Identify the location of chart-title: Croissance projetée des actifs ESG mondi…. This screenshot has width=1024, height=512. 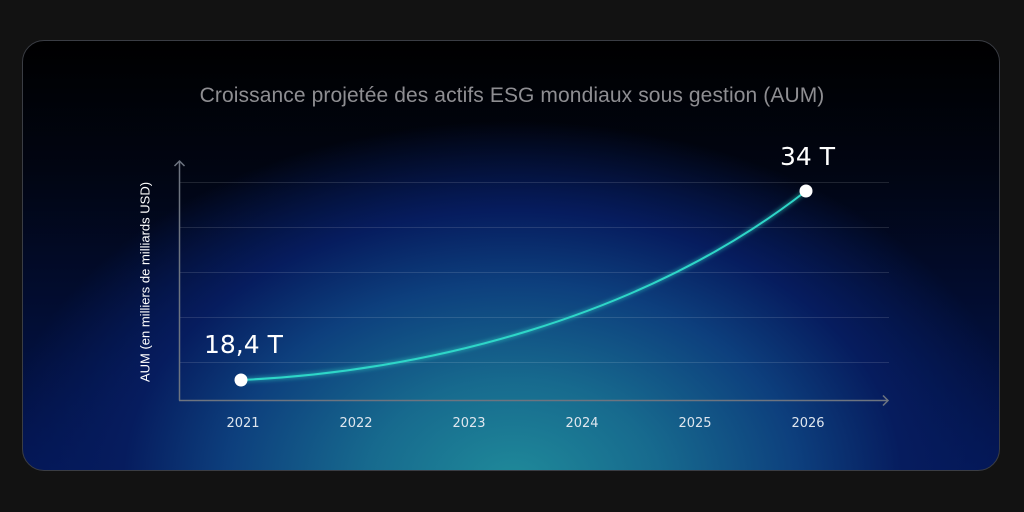
(512, 95).